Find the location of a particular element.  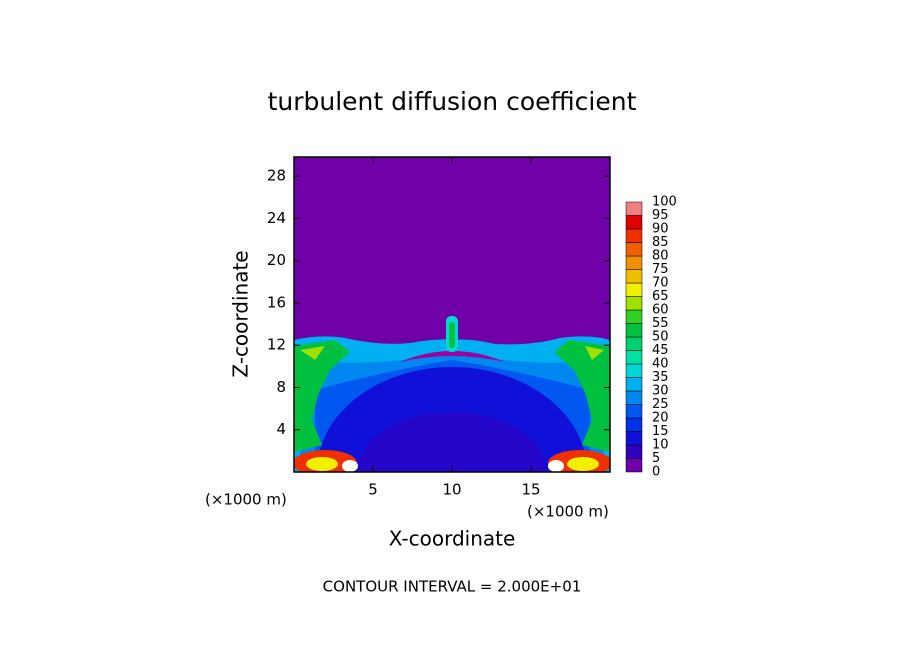

colorbar-label: 55 is located at coordinates (660, 323).